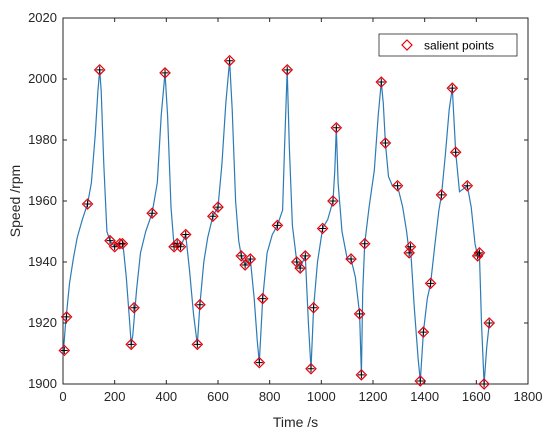  What do you see at coordinates (321, 396) in the screenshot?
I see `x-tick-label: 1000` at bounding box center [321, 396].